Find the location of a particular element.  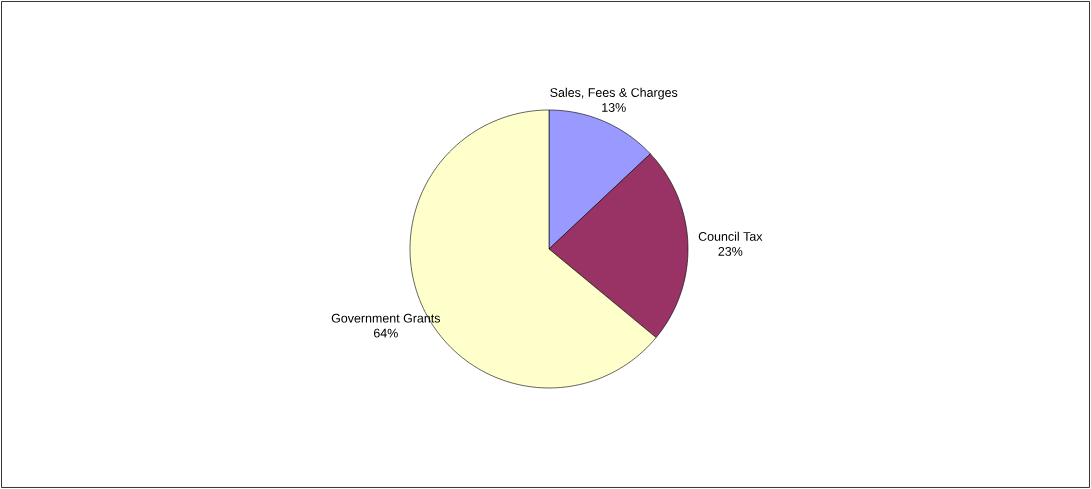

slice-label: Sales, Fees & Charges is located at coordinates (614, 93).